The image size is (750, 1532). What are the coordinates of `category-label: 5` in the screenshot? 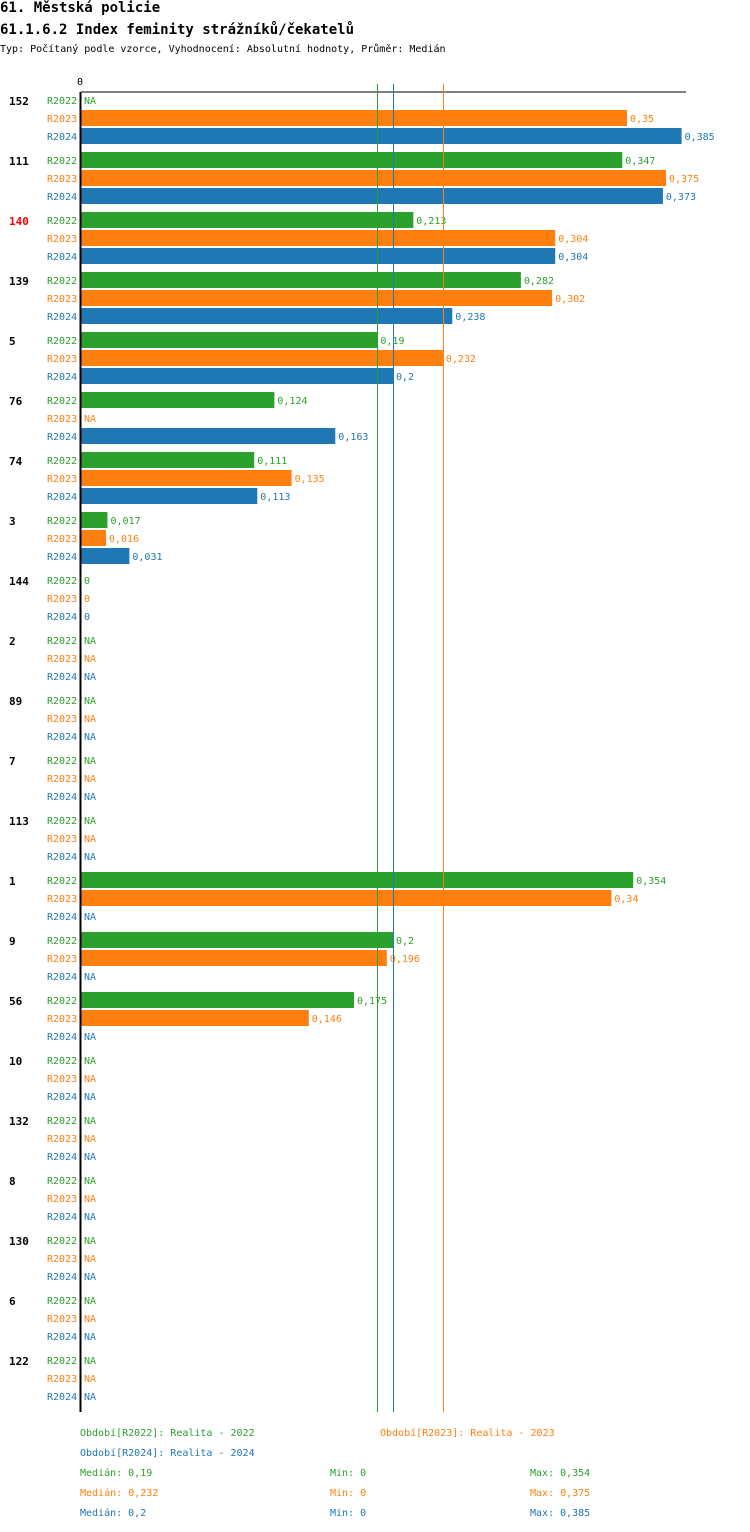 It's located at (12, 341).